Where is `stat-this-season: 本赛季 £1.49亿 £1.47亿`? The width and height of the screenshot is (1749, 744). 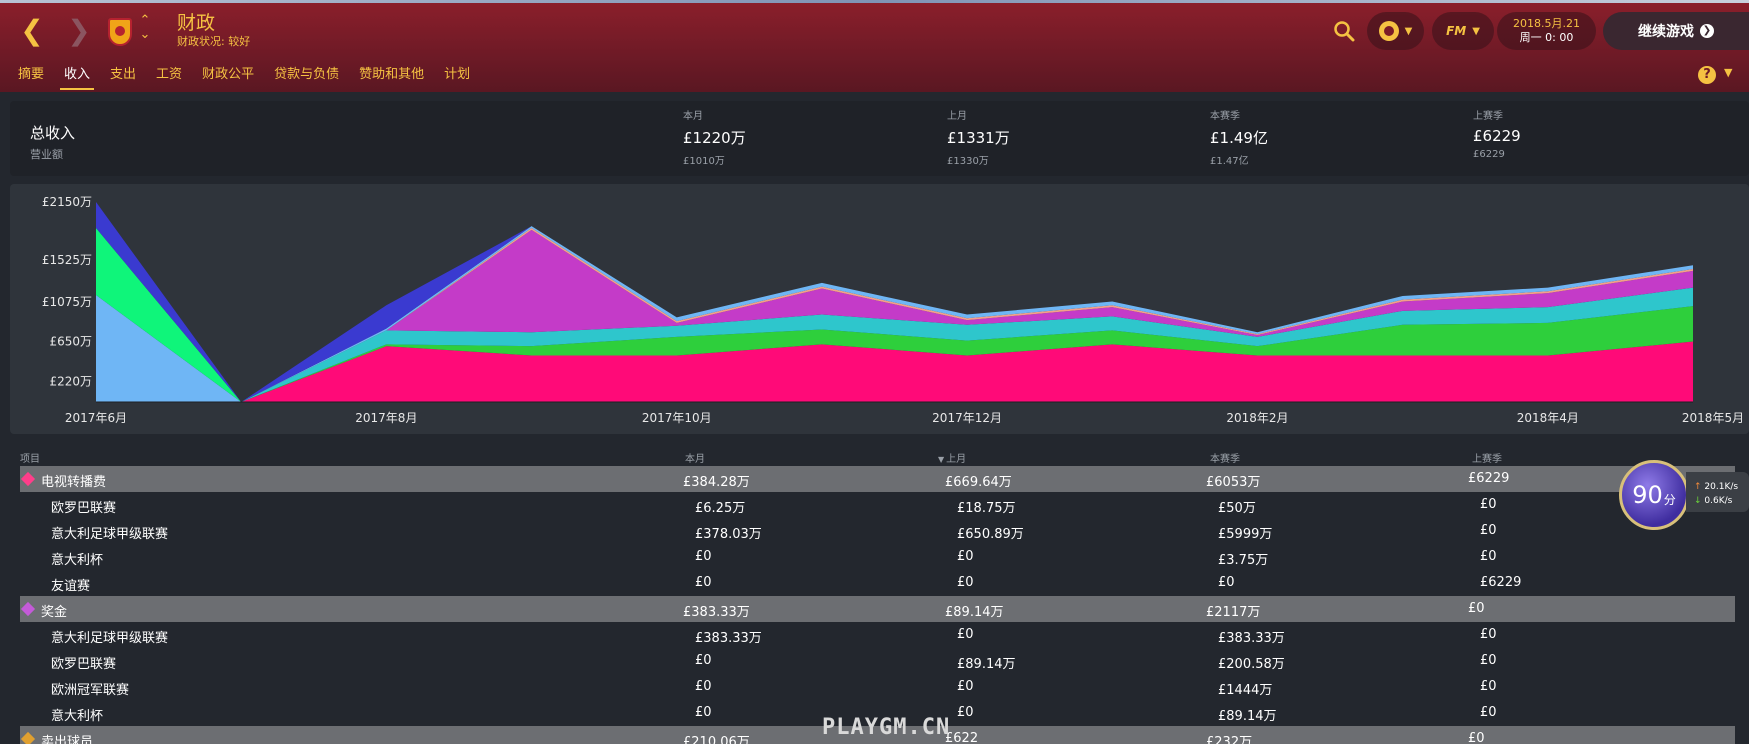
stat-this-season: 本赛季 £1.49亿 £1.47亿 is located at coordinates (1239, 137).